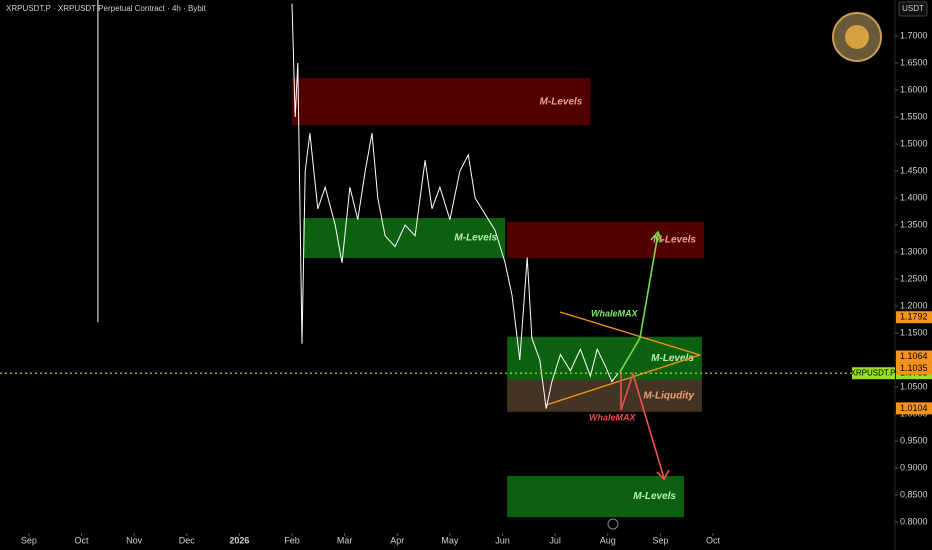  What do you see at coordinates (914, 116) in the screenshot?
I see `y-tick-label: 1.5500` at bounding box center [914, 116].